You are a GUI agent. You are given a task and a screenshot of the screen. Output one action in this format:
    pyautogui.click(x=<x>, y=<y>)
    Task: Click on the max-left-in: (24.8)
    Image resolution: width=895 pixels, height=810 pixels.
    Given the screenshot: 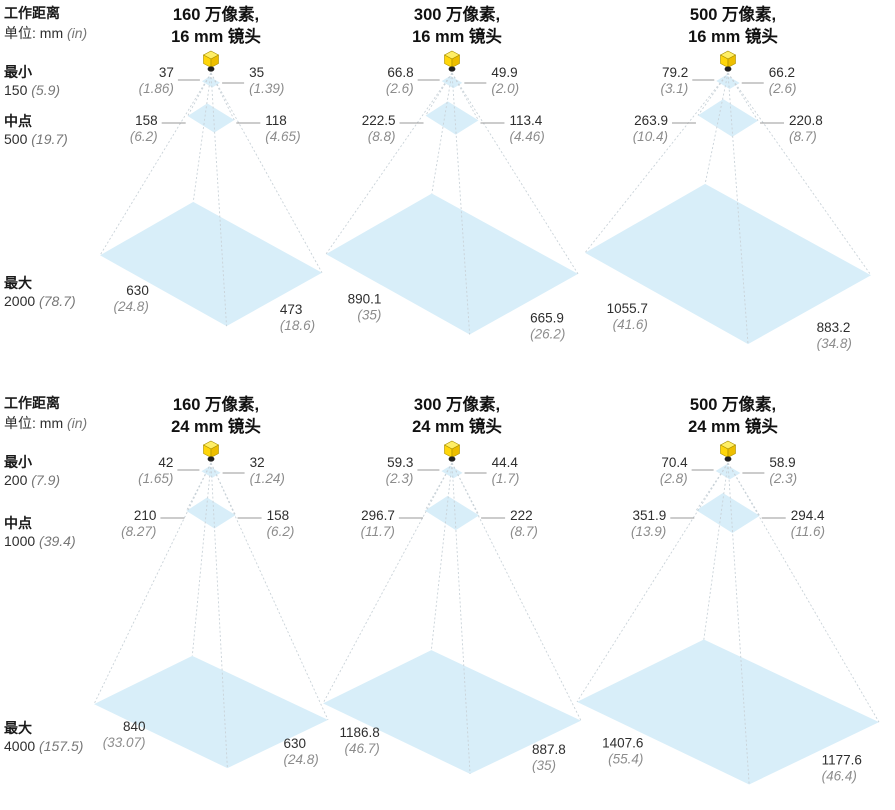 What is the action you would take?
    pyautogui.click(x=131, y=306)
    